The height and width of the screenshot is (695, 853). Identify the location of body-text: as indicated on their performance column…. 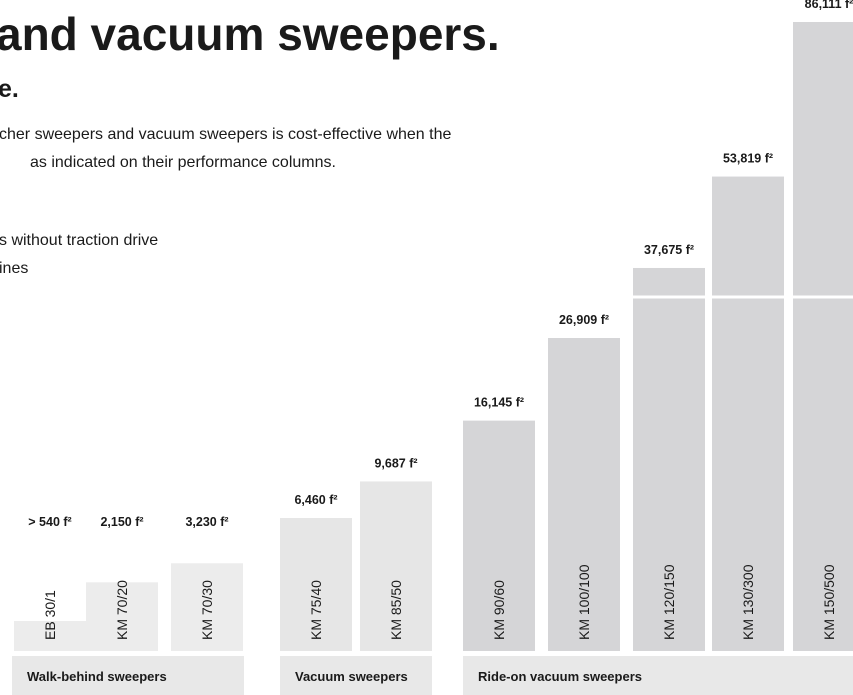
(183, 162).